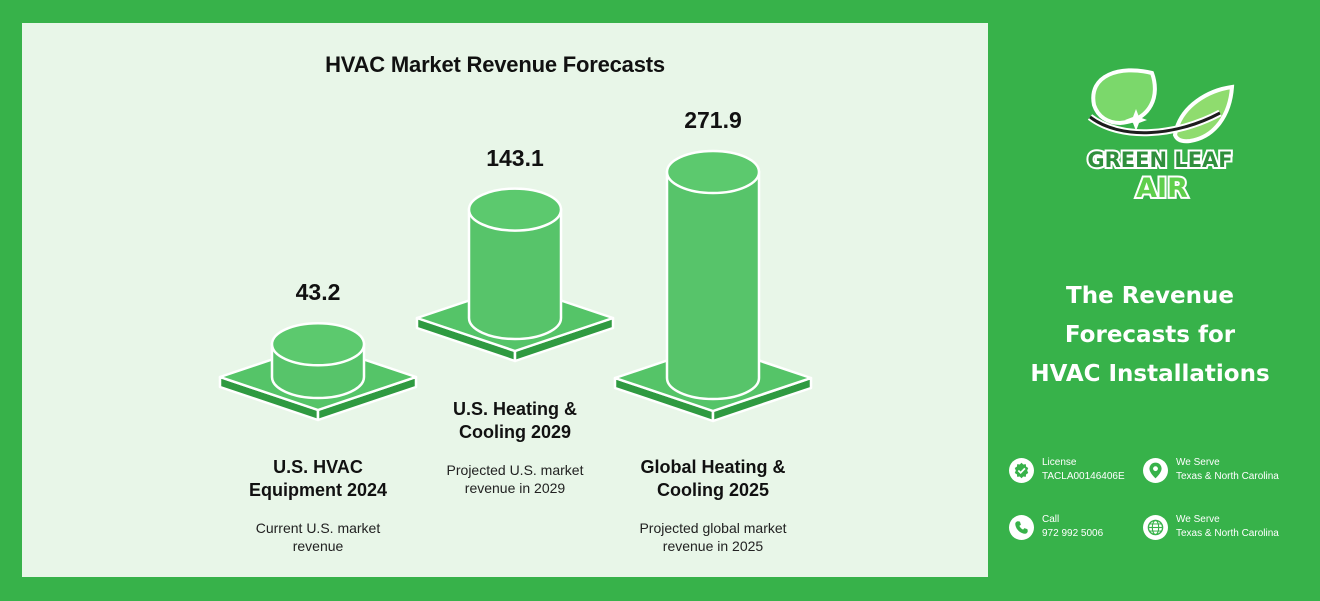 Image resolution: width=1320 pixels, height=601 pixels. I want to click on description-line: Projected U.S. market, so click(515, 470).